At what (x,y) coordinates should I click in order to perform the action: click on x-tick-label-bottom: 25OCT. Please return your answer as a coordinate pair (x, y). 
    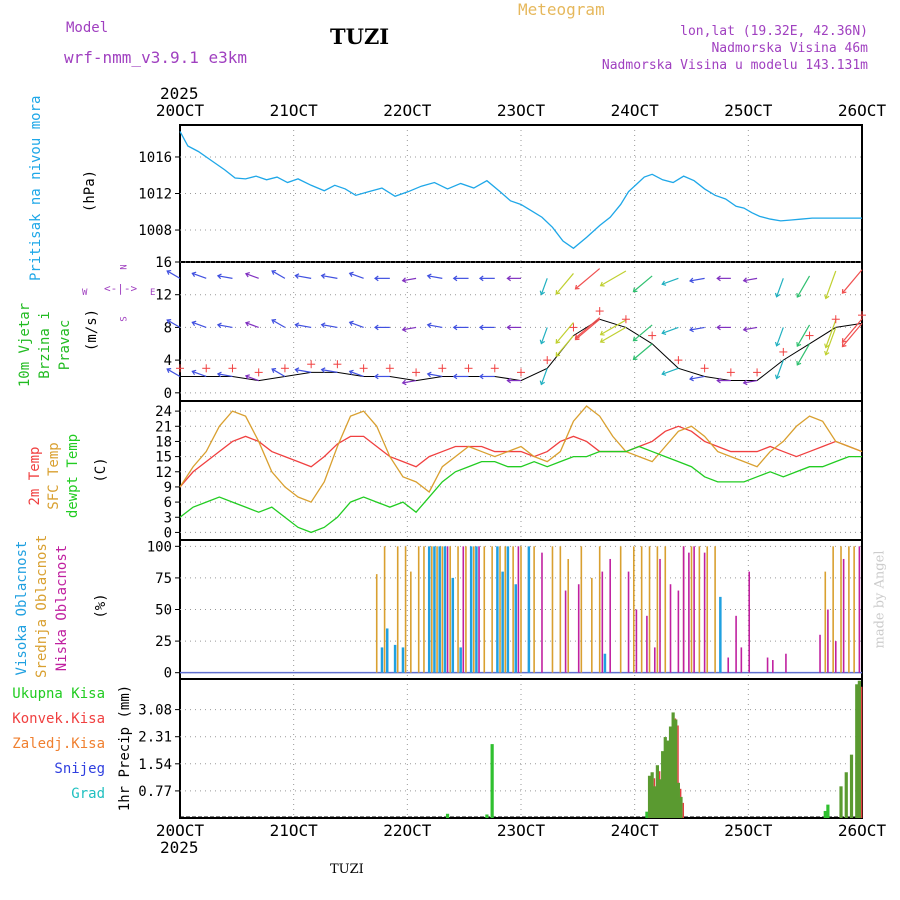
    Looking at the image, I should click on (748, 830).